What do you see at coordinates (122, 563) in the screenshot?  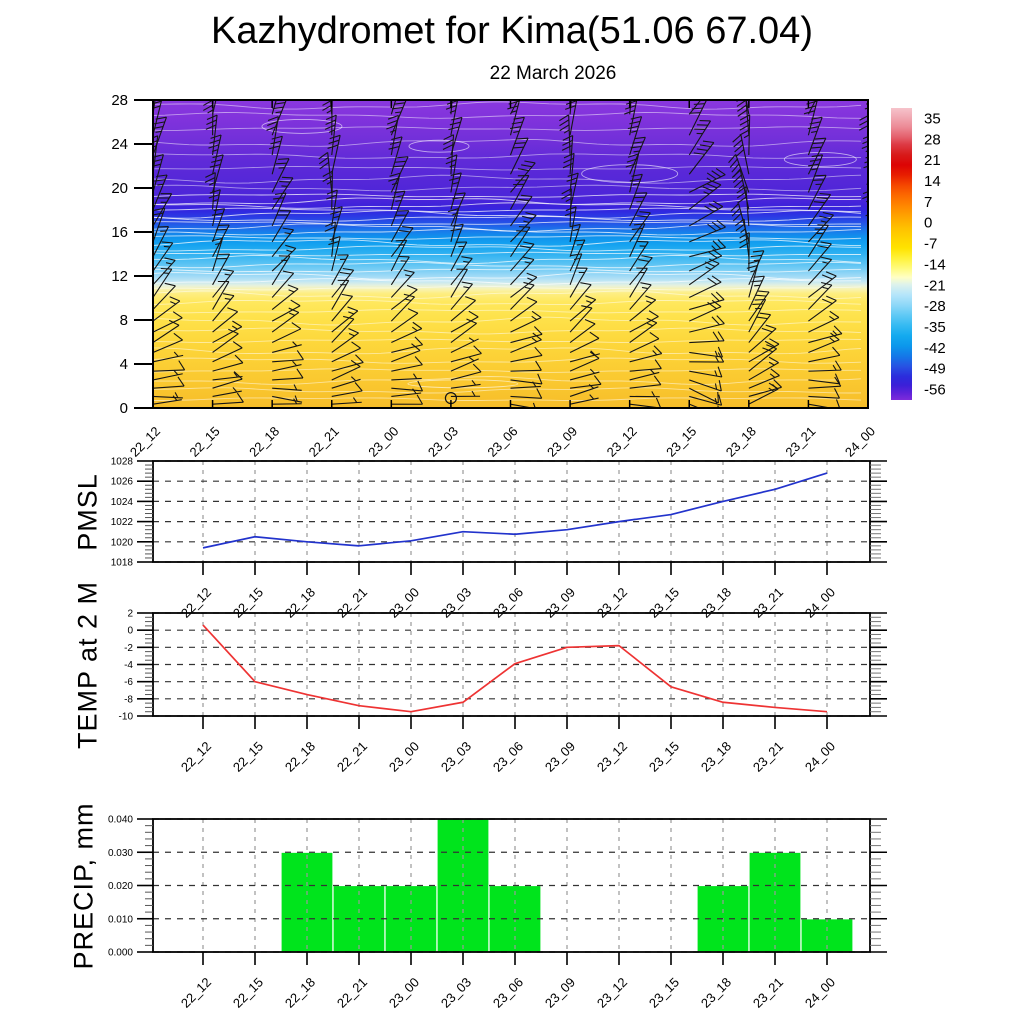 I see `svg-text: 1018` at bounding box center [122, 563].